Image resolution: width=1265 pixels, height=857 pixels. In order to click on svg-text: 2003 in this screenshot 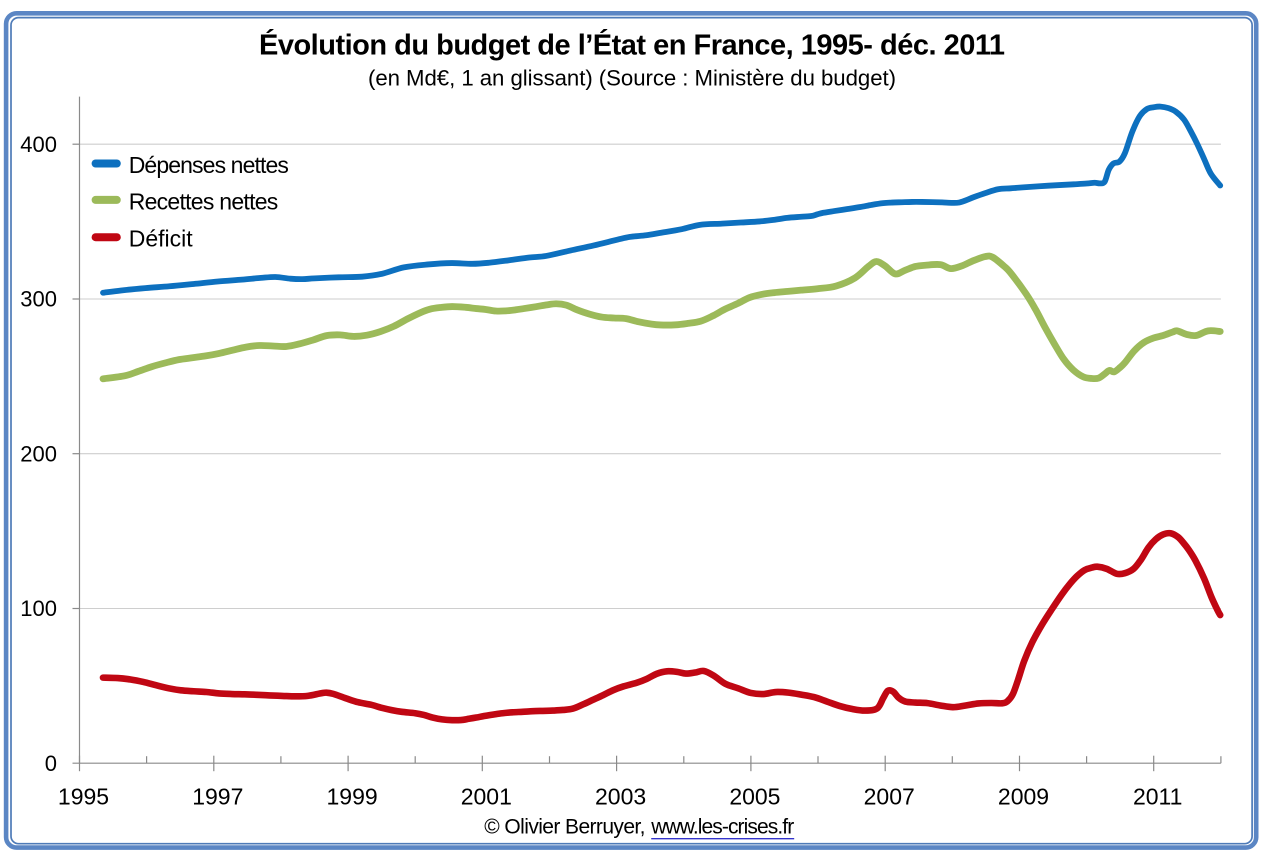, I will do `click(620, 797)`.